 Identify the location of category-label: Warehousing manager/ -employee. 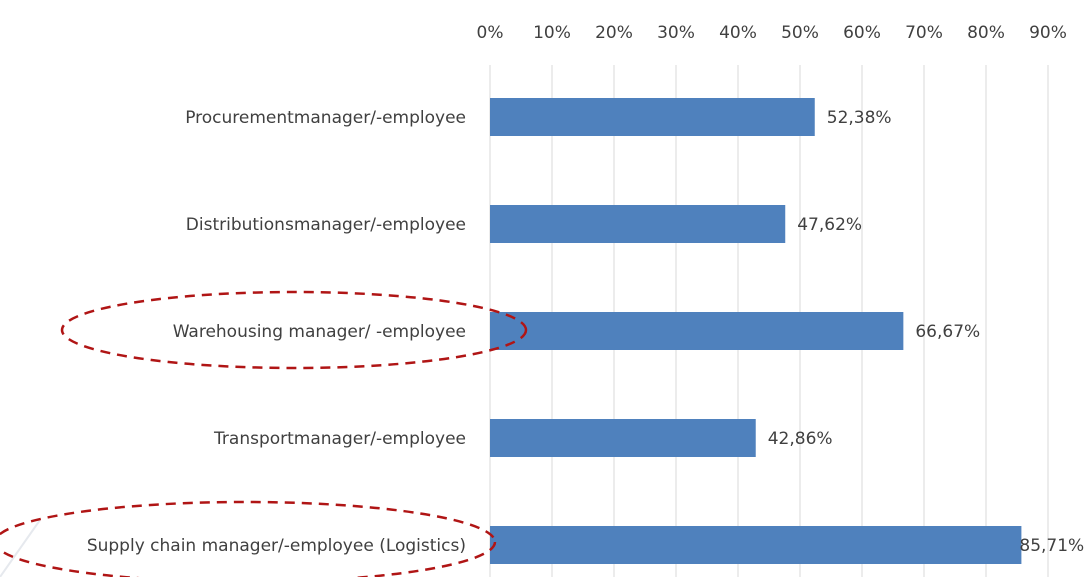
(319, 332).